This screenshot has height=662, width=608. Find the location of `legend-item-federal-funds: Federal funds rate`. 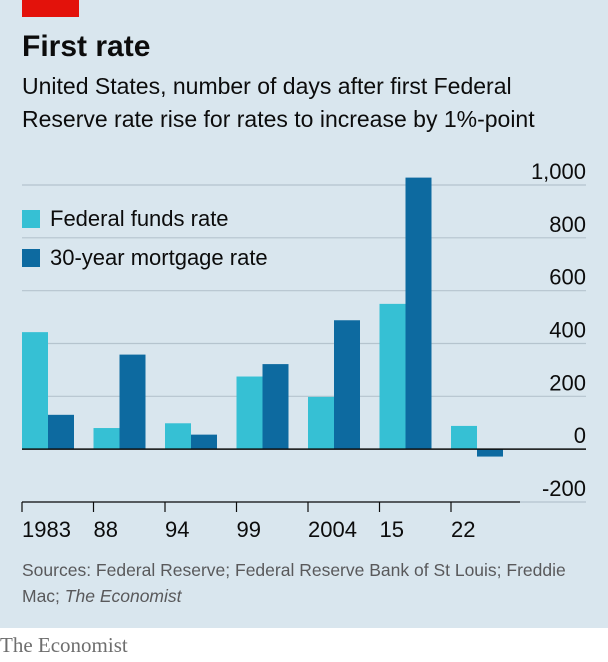

legend-item-federal-funds: Federal funds rate is located at coordinates (125, 219).